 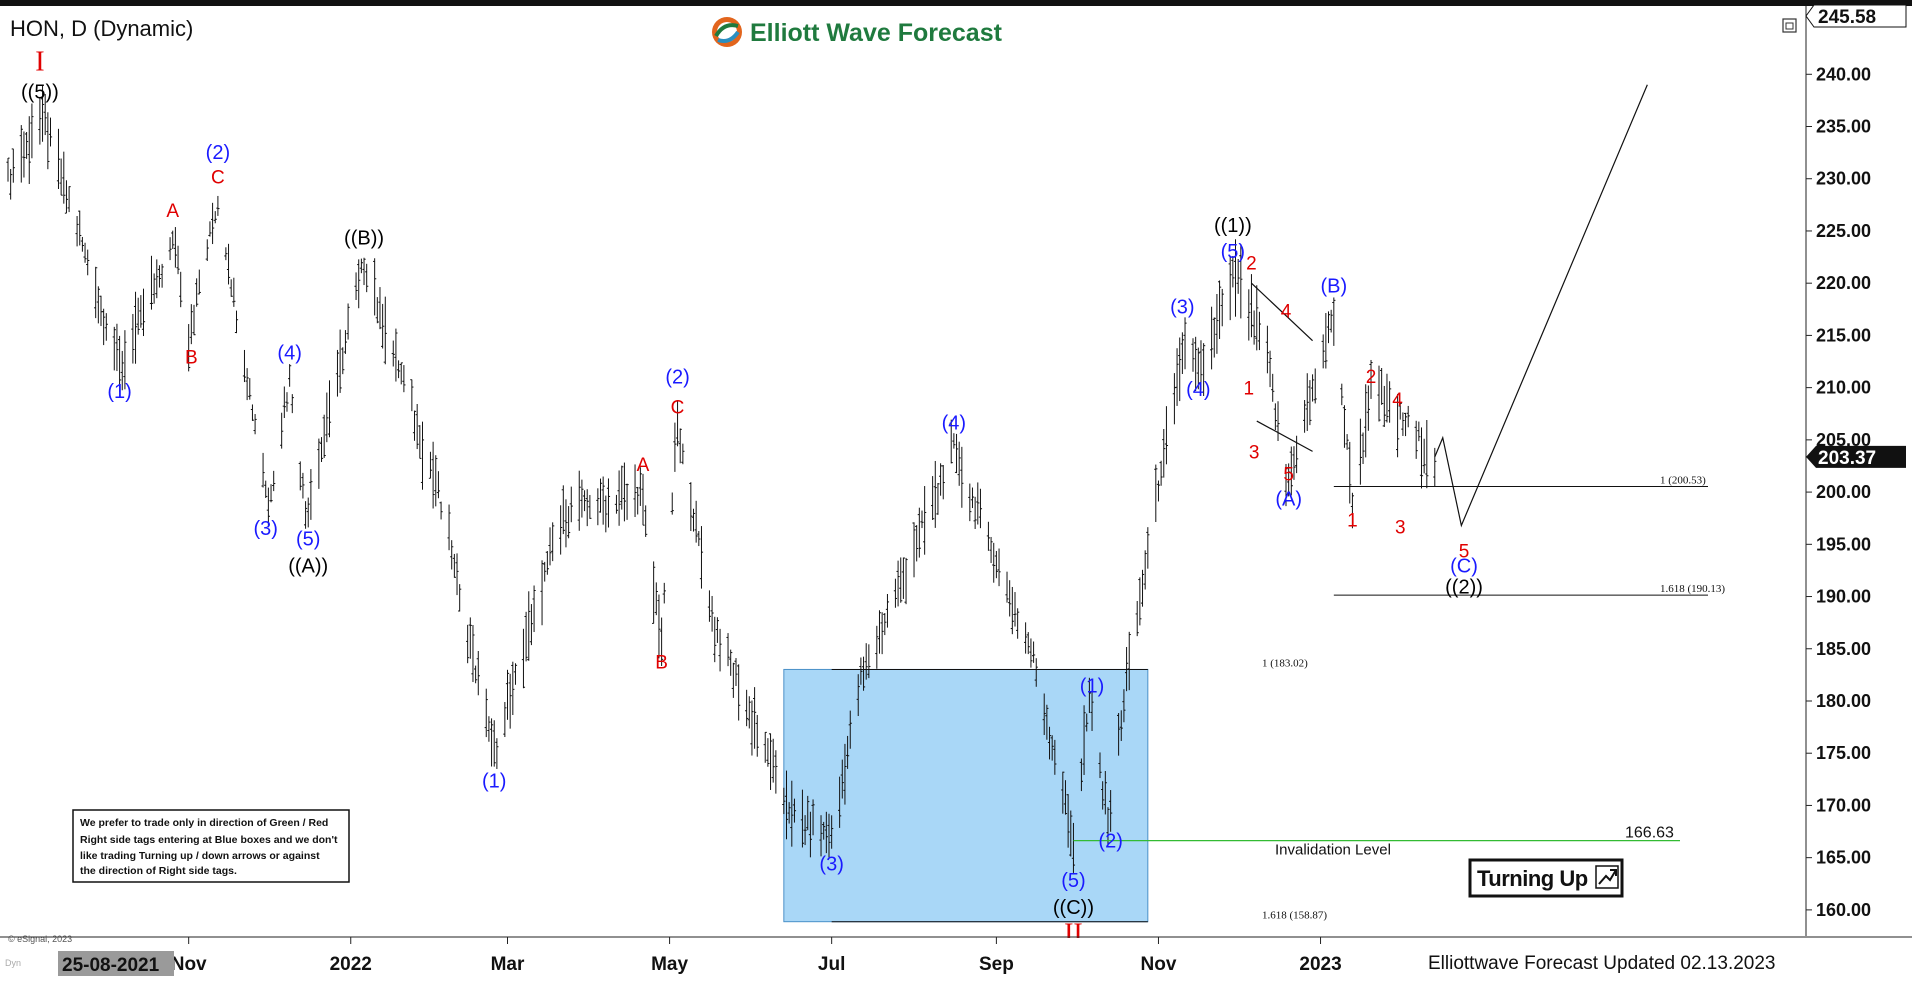 I want to click on wave-label: B, so click(x=661, y=662).